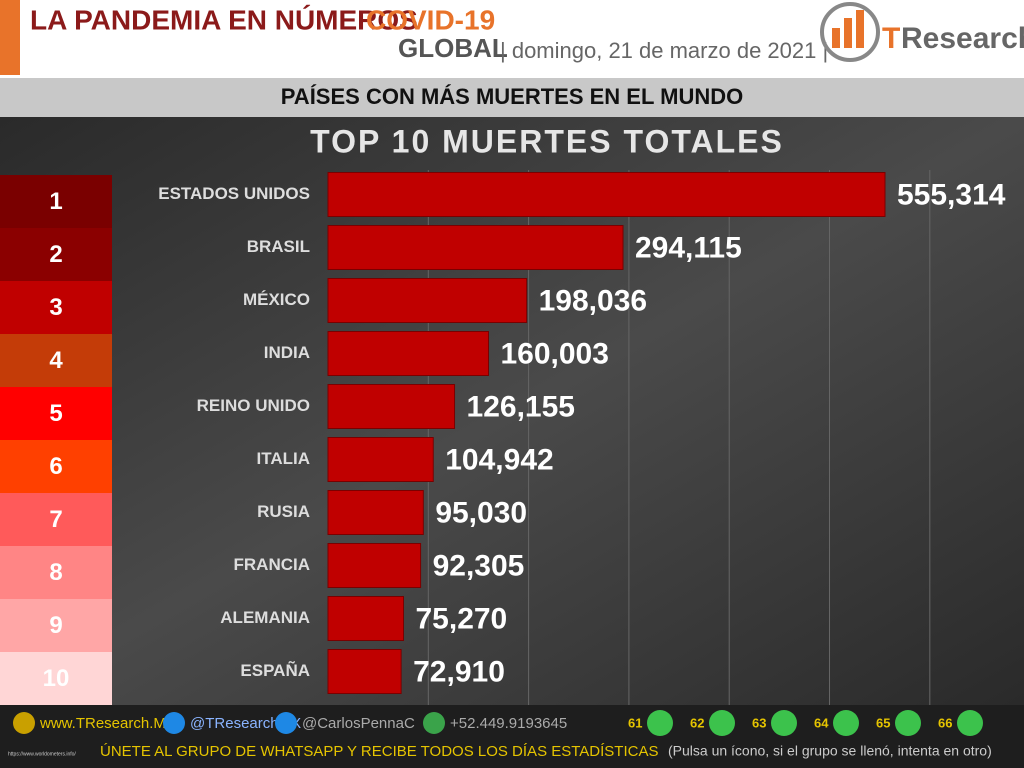 The height and width of the screenshot is (768, 1024). I want to click on rank-label: 10, so click(56, 678).